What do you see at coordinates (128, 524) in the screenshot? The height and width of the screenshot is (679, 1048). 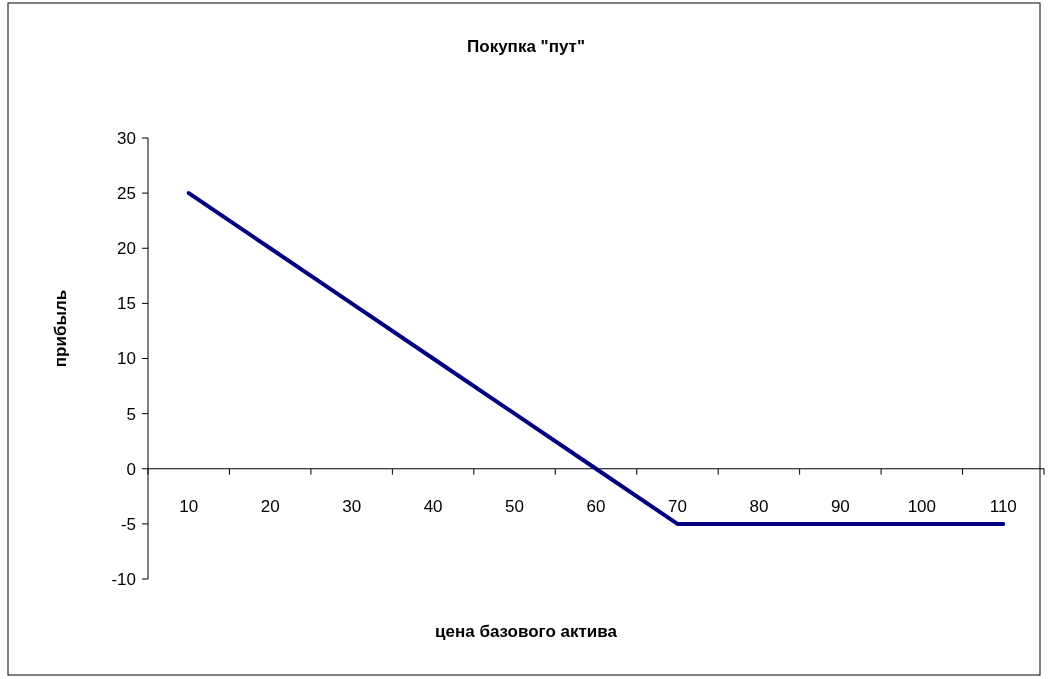 I see `y-tick-label: -5` at bounding box center [128, 524].